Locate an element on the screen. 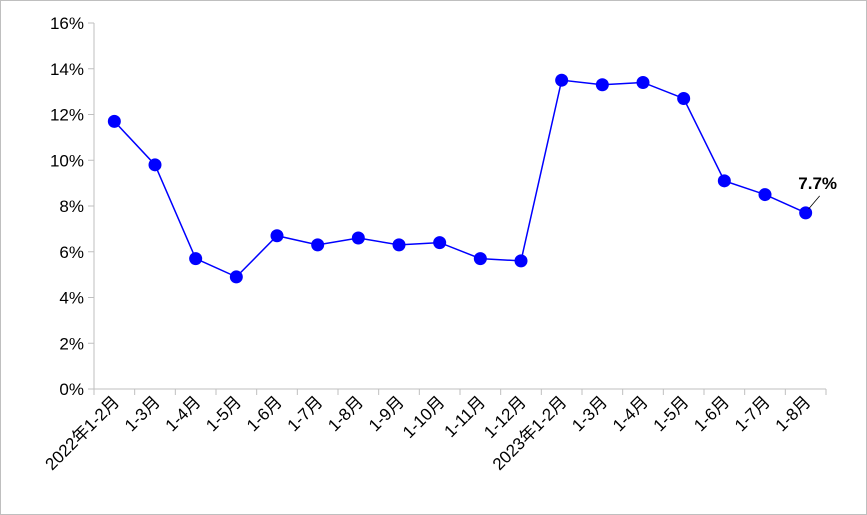 This screenshot has height=515, width=867. y-tick-label: 14% is located at coordinates (67, 69).